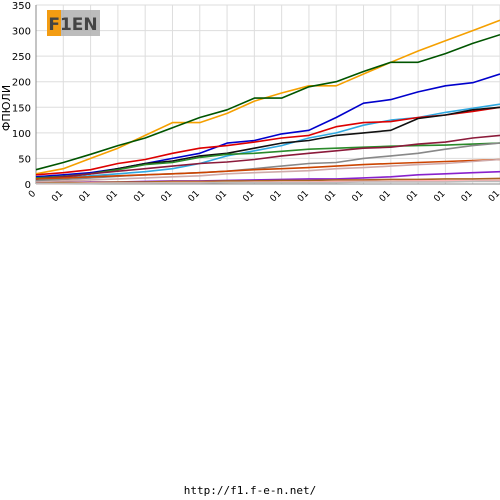  What do you see at coordinates (263, 196) in the screenshot?
I see `x-axis-ticks: 0 01 01 01 01 01 01 01 01 01 01 01 01 01 01 01 01 01` at bounding box center [263, 196].